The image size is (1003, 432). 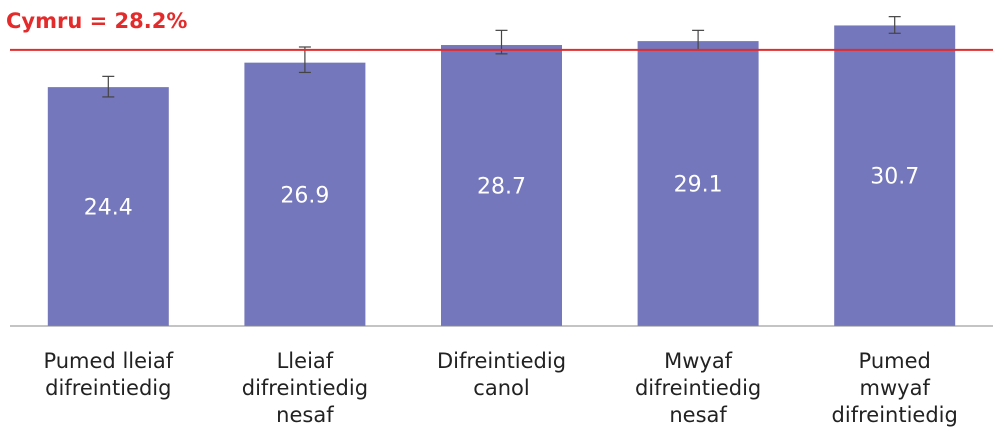 I want to click on data-label: 29.1, so click(x=698, y=185).